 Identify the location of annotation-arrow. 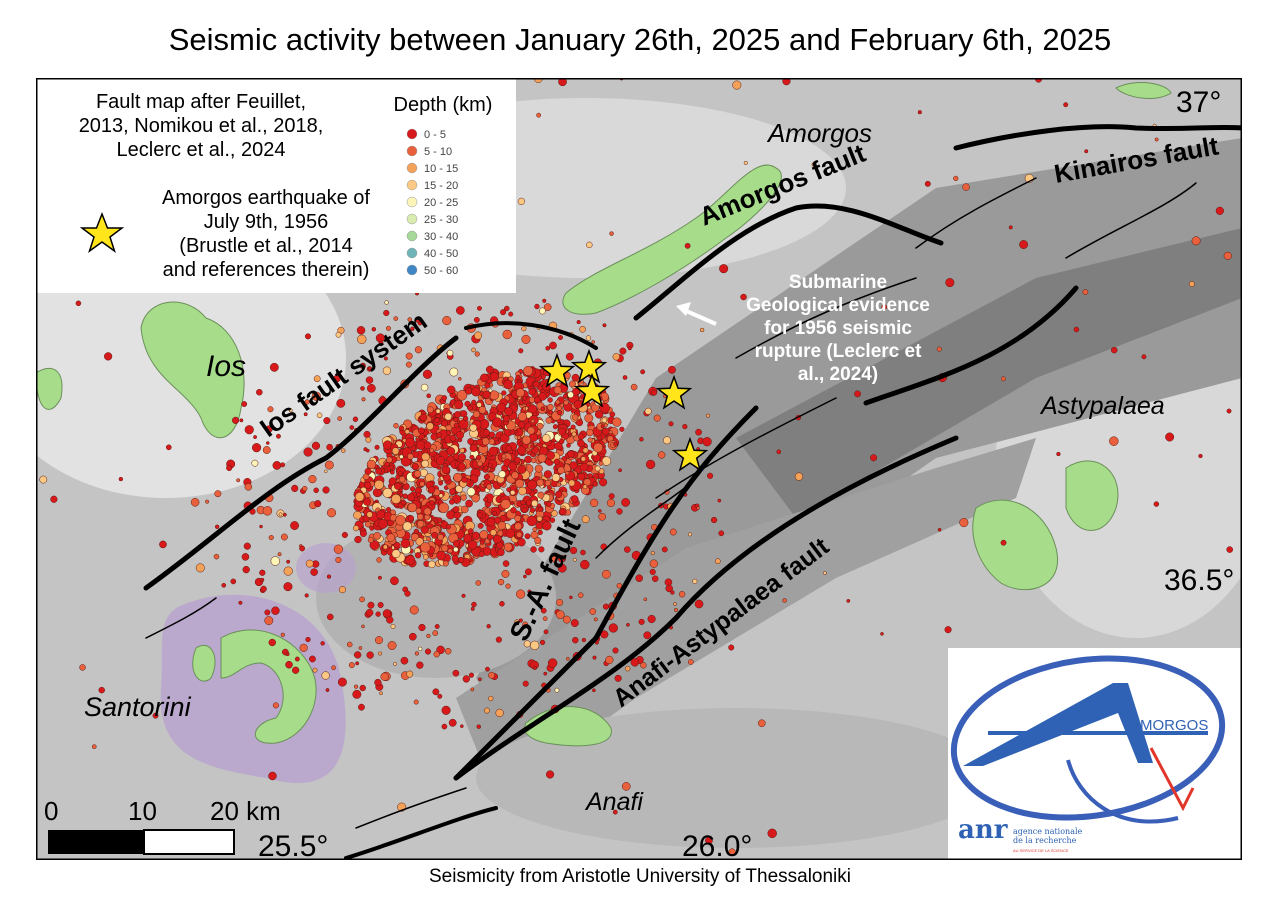
(696, 314).